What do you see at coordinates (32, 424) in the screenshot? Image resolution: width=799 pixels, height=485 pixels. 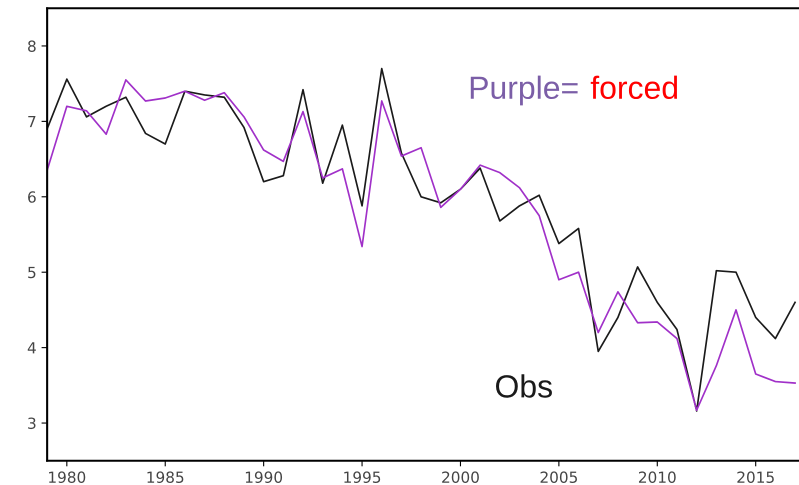 I see `y-tick-label: 3` at bounding box center [32, 424].